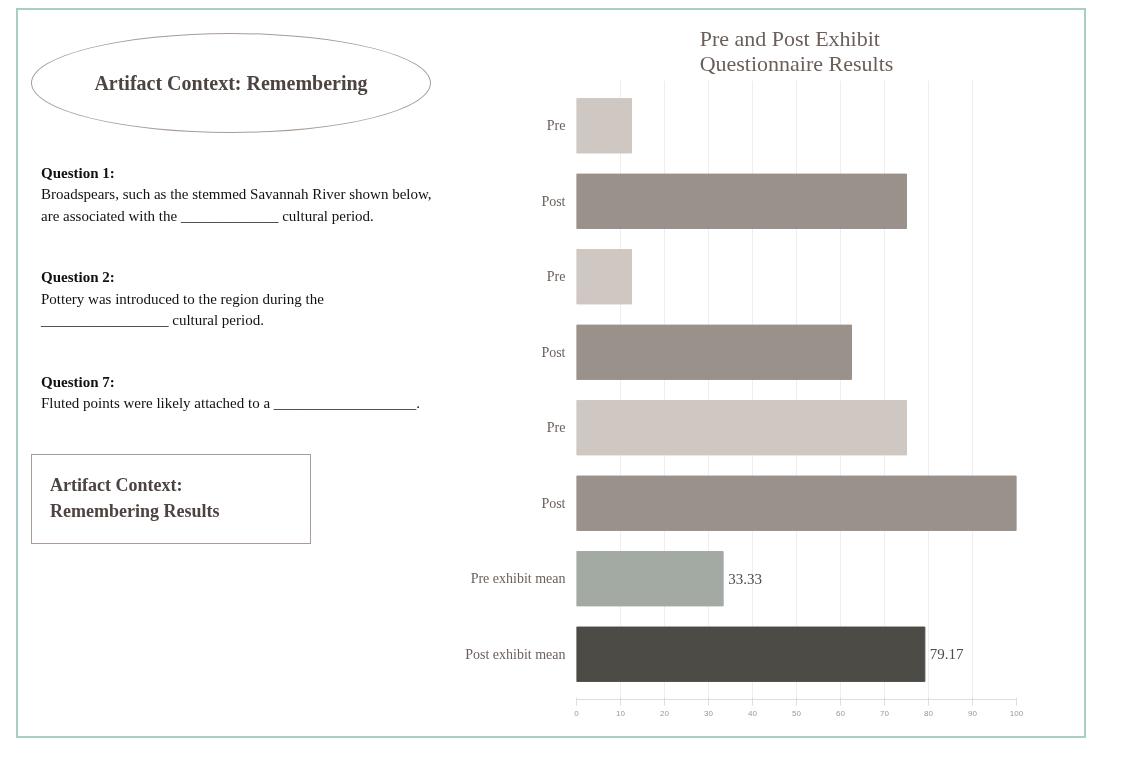 This screenshot has width=1146, height=759. I want to click on x-tick-label: 20, so click(665, 713).